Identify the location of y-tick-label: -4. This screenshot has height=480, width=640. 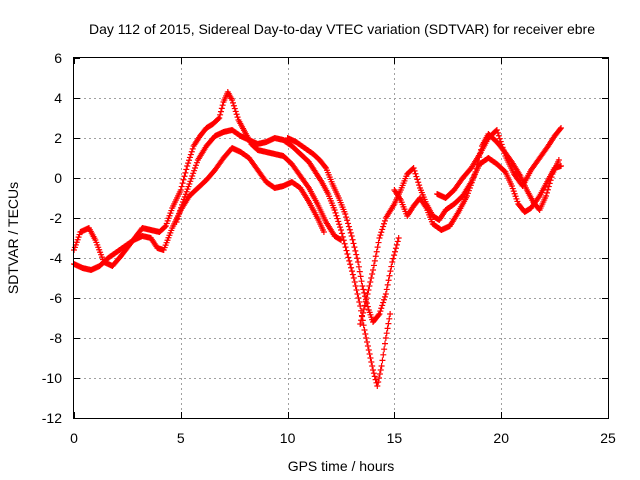
(56, 258).